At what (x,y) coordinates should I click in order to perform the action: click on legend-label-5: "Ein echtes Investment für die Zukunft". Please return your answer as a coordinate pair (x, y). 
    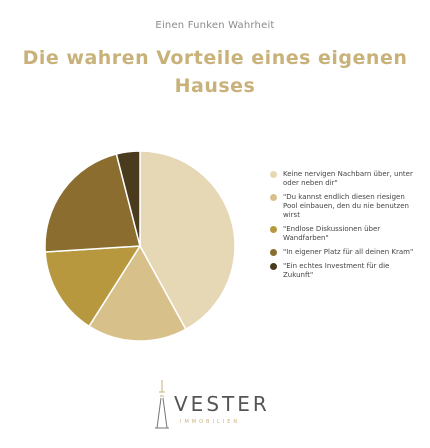
    Looking at the image, I should click on (336, 270).